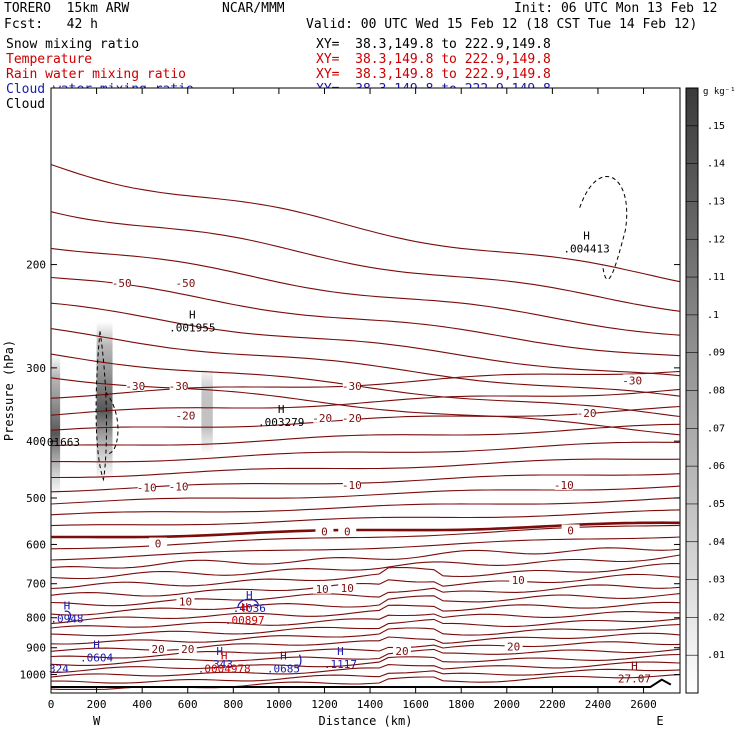  I want to click on temp-label-12: -10, so click(352, 485).